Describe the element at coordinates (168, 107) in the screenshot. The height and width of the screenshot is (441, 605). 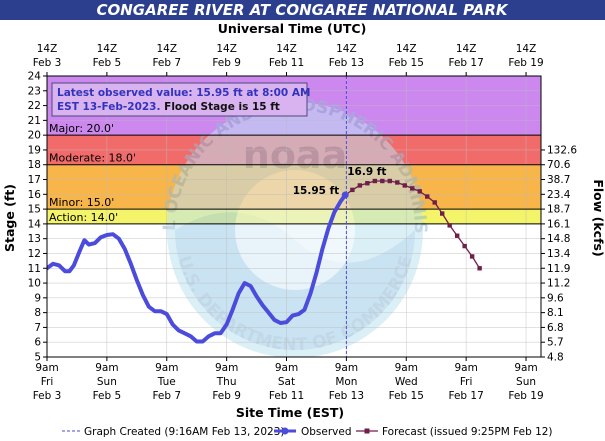
I see `info-line-2: EST 13-Feb-2023. Flood Stage is 15 ft` at that location.